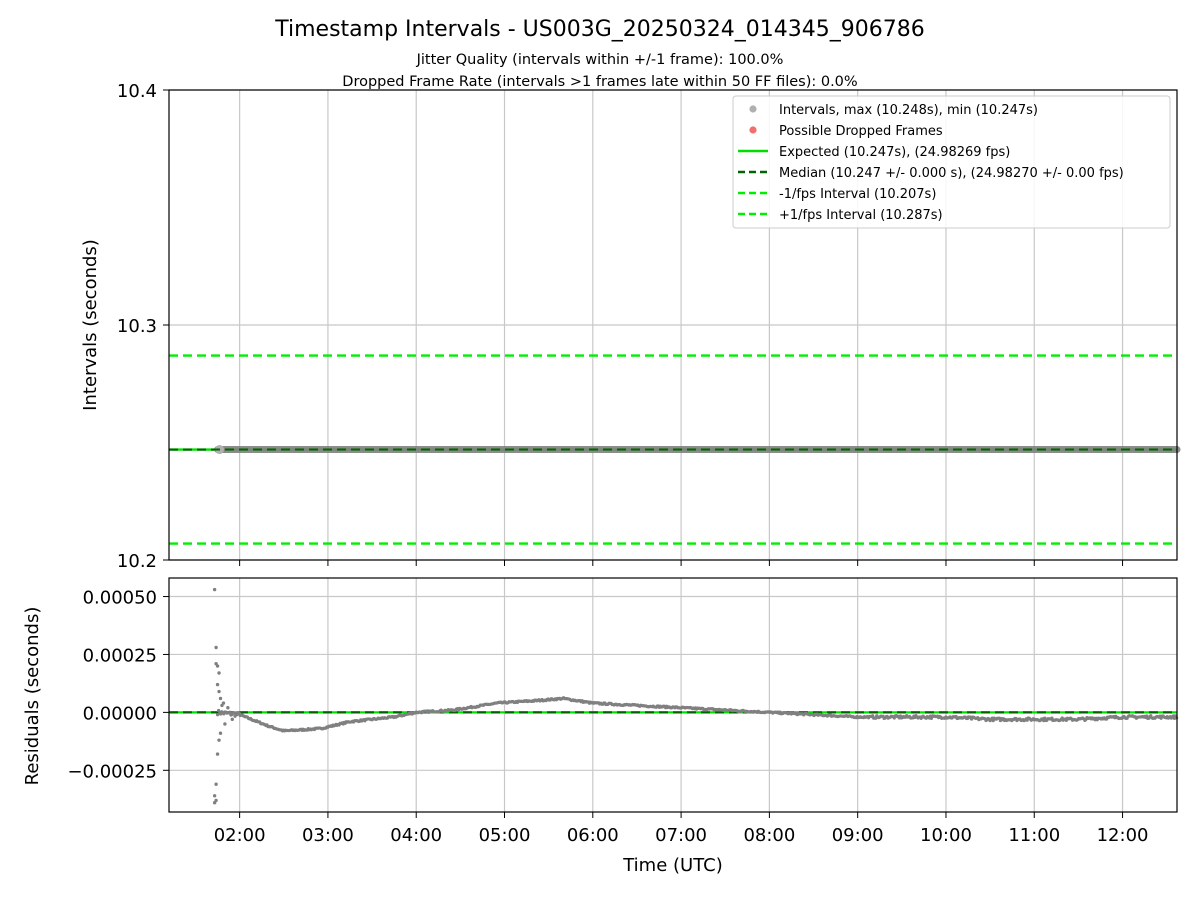  I want to click on legend-box, so click(951, 162).